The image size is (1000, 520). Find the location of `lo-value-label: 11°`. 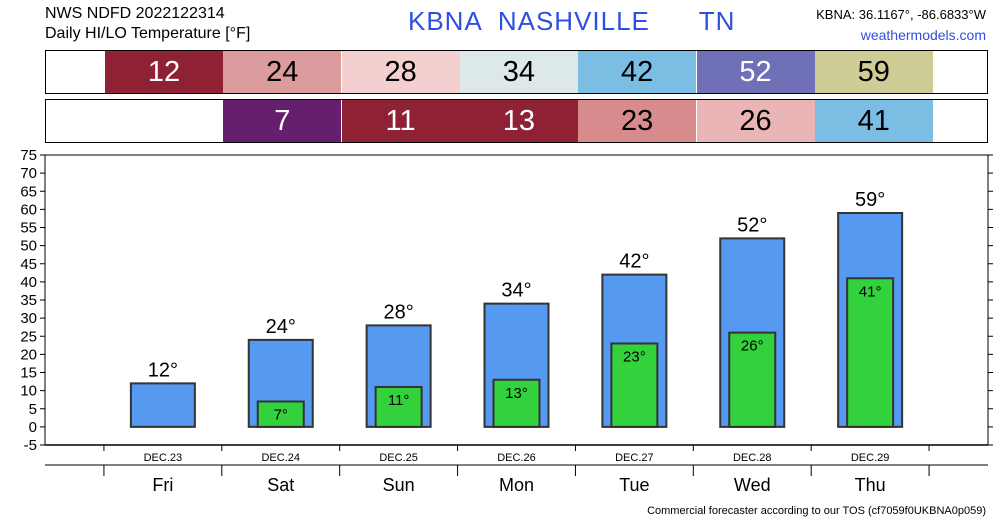

lo-value-label: 11° is located at coordinates (399, 400).